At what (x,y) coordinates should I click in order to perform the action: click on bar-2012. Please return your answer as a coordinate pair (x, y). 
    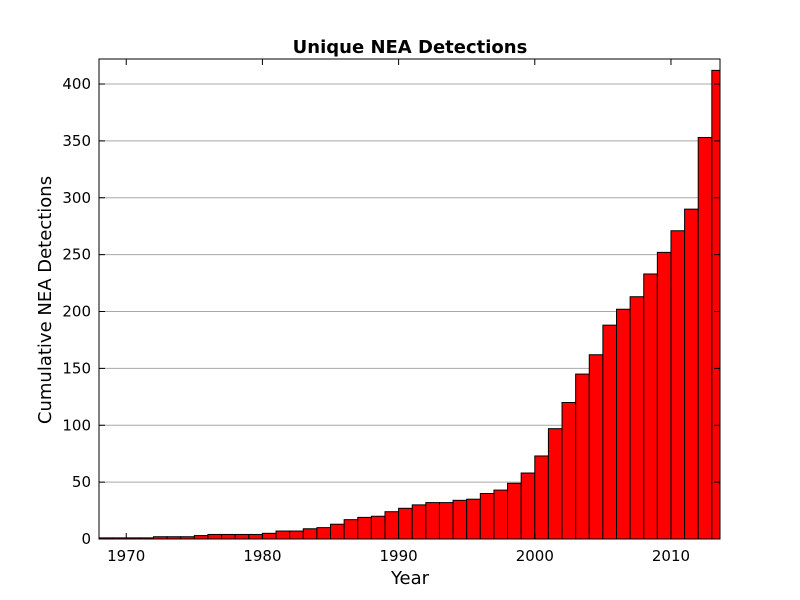
    Looking at the image, I should click on (705, 338).